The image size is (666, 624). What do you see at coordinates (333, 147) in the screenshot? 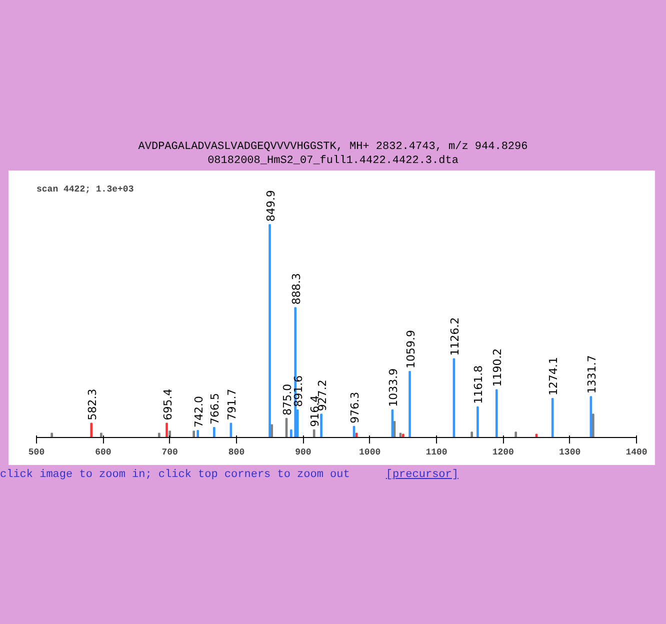
I see `chart-title: AVDPAGALADVASLVADGEQVVVVHGGSTK, MH+ 2832.4743, m/z 944.8296` at bounding box center [333, 147].